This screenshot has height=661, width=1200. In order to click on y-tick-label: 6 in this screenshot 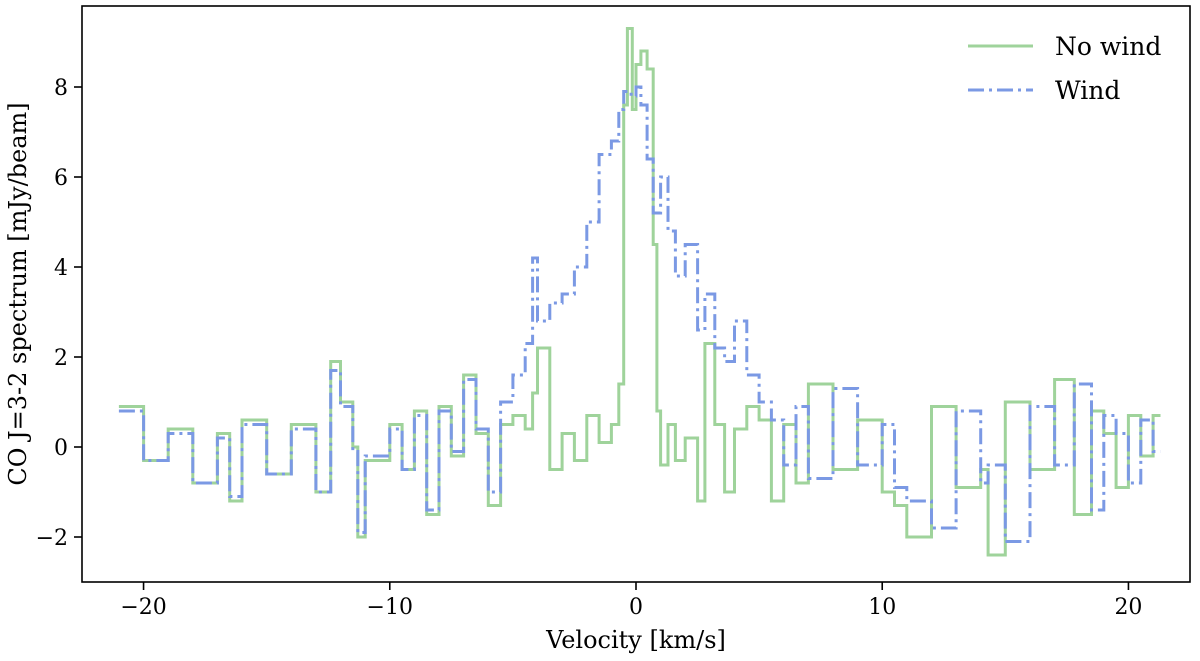, I will do `click(61, 178)`.